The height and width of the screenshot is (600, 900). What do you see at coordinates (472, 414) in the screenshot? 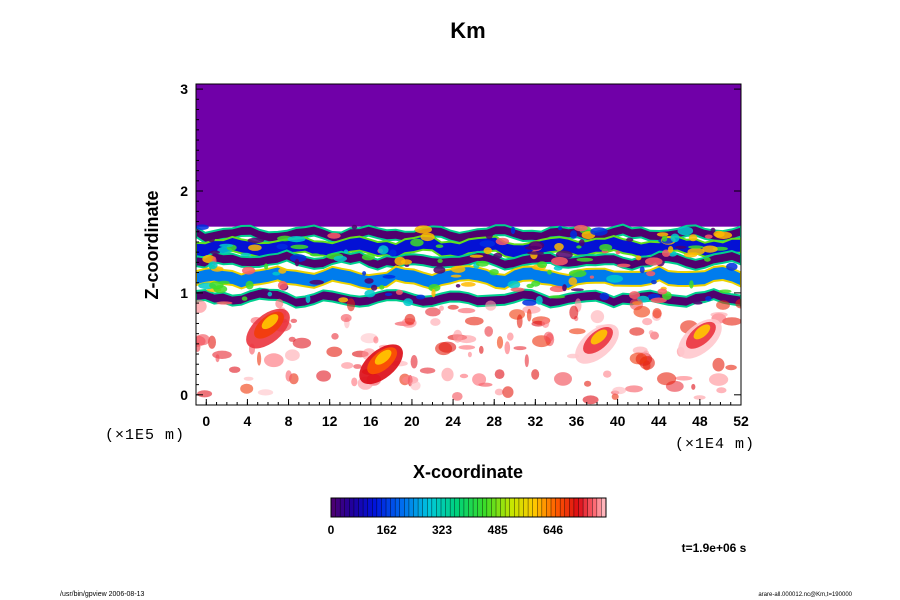
I see `x-axis: 0 4 8 12 16 20 24 28 32 36 40 44 48 52` at bounding box center [472, 414].